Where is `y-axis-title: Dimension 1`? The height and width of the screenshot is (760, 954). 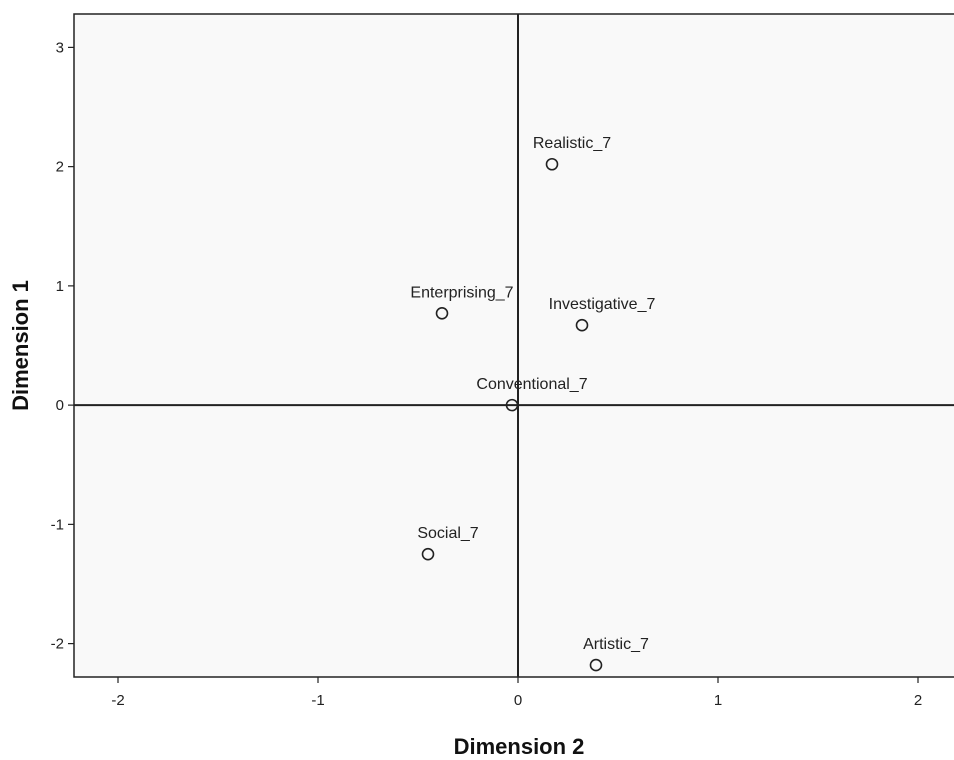 y-axis-title: Dimension 1 is located at coordinates (20, 345).